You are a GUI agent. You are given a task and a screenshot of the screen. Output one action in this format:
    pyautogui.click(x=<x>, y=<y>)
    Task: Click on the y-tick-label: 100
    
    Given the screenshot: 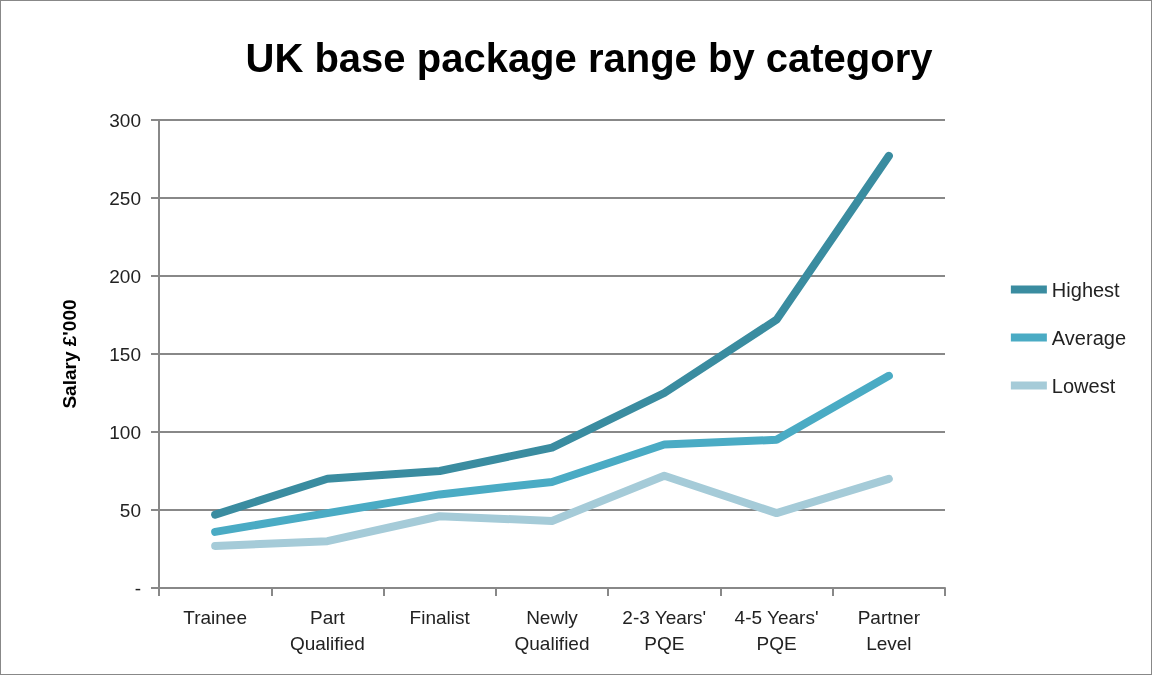 What is the action you would take?
    pyautogui.click(x=125, y=432)
    